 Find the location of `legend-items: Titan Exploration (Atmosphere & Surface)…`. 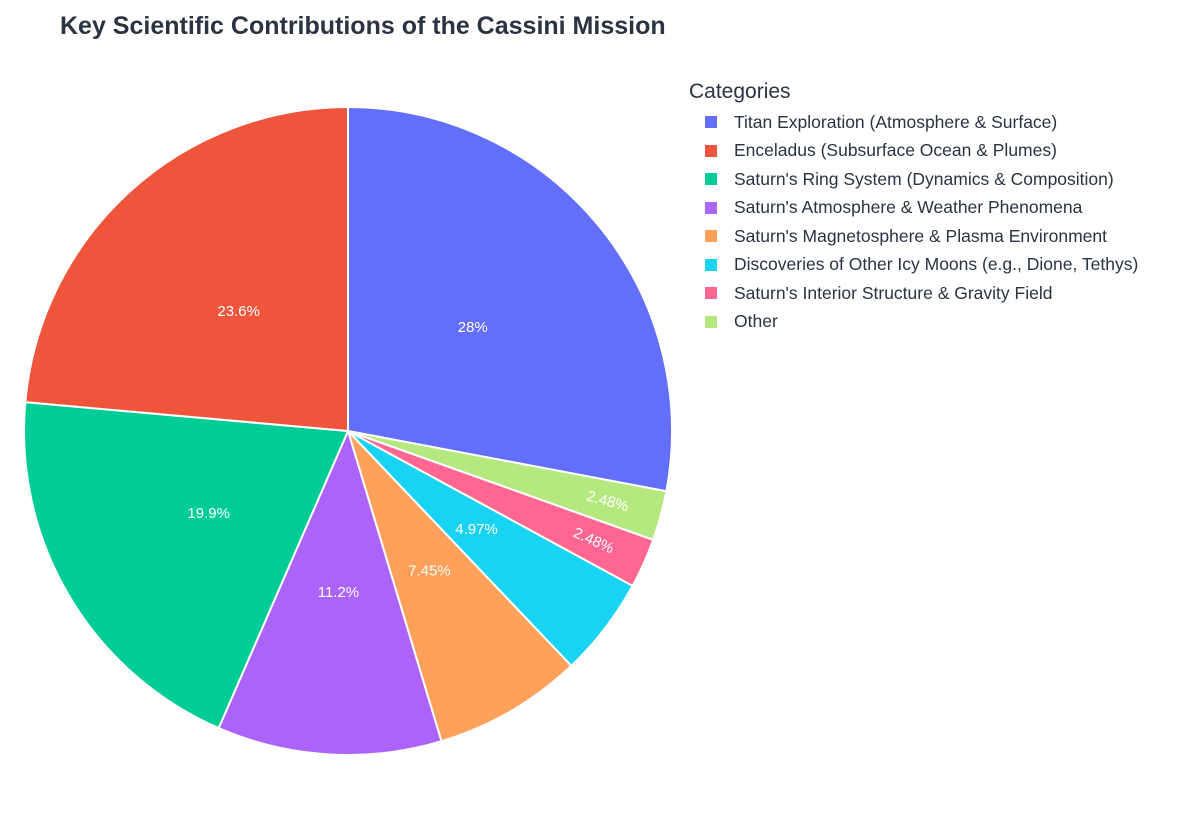

legend-items: Titan Exploration (Atmosphere & Surface)… is located at coordinates (913, 222).